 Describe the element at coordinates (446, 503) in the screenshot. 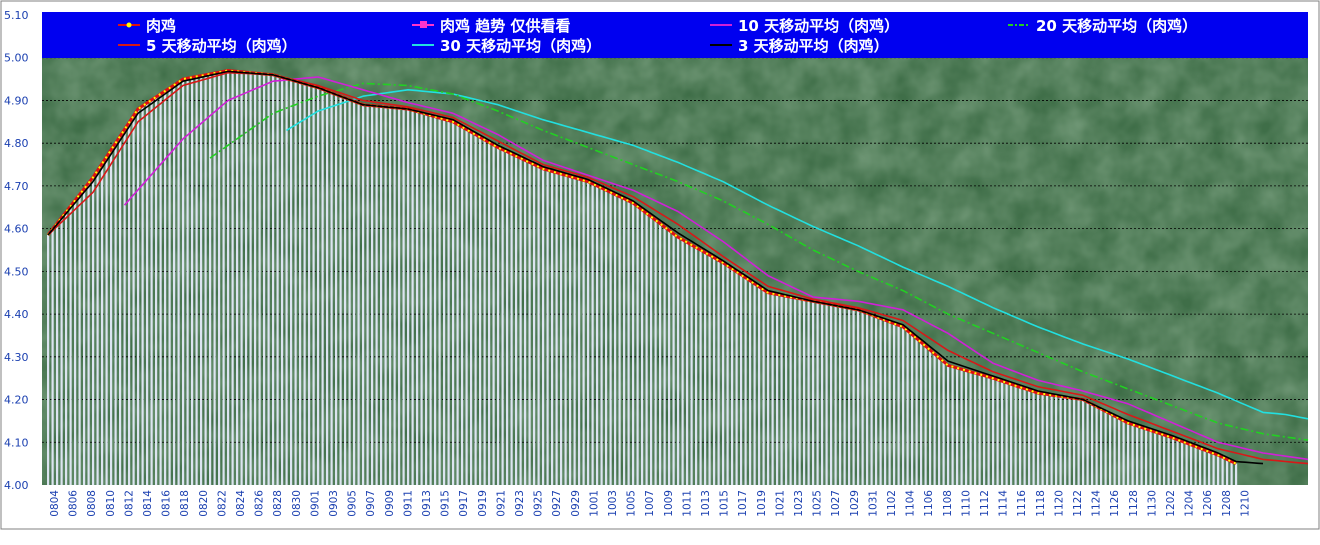

I see `x-tick-label: 0915` at that location.